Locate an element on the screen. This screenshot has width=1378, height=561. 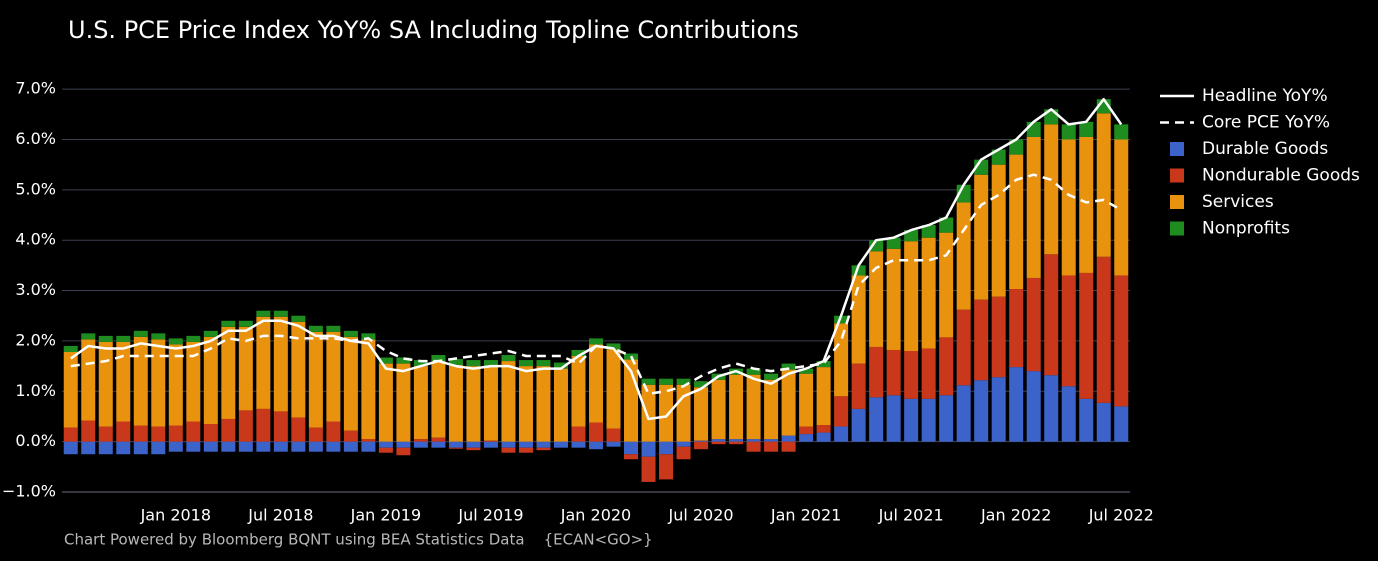
legend-label: Services is located at coordinates (1238, 202).